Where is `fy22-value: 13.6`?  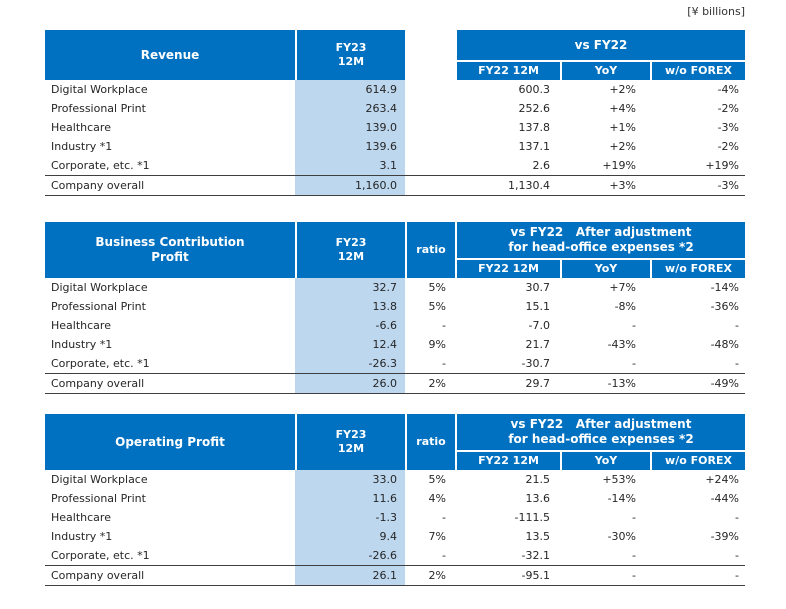 fy22-value: 13.6 is located at coordinates (538, 498).